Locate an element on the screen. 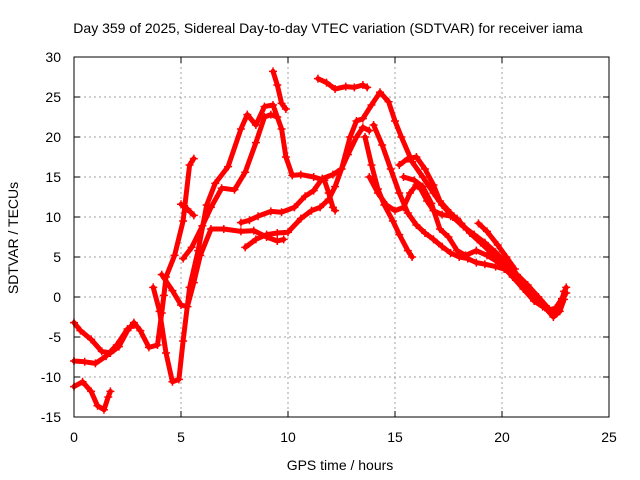  y-tick-label: 0 is located at coordinates (57, 297).